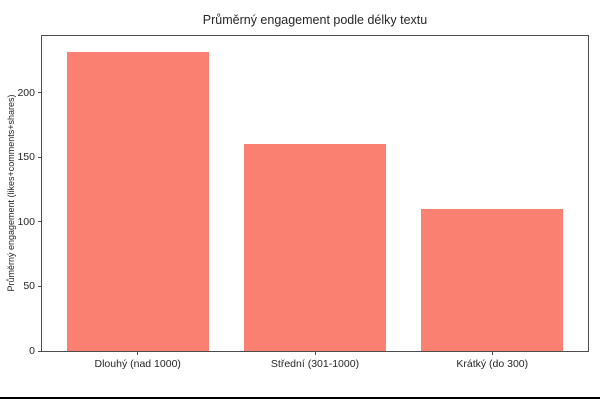  I want to click on y-tick-label: 50, so click(29, 286).